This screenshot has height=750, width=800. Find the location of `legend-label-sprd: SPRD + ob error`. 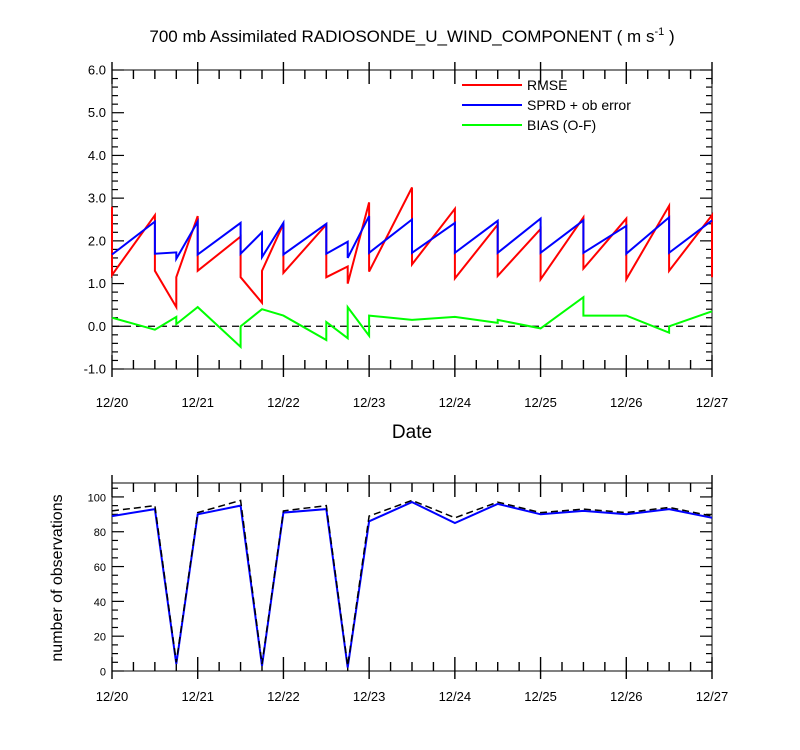

legend-label-sprd: SPRD + ob error is located at coordinates (579, 105).